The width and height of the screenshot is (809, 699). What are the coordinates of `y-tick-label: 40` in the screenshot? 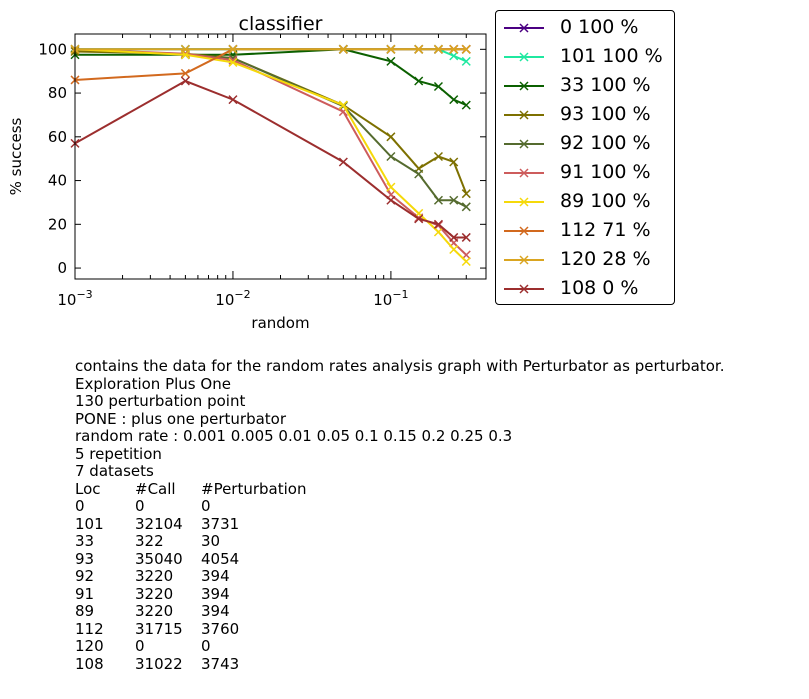 It's located at (57, 181).